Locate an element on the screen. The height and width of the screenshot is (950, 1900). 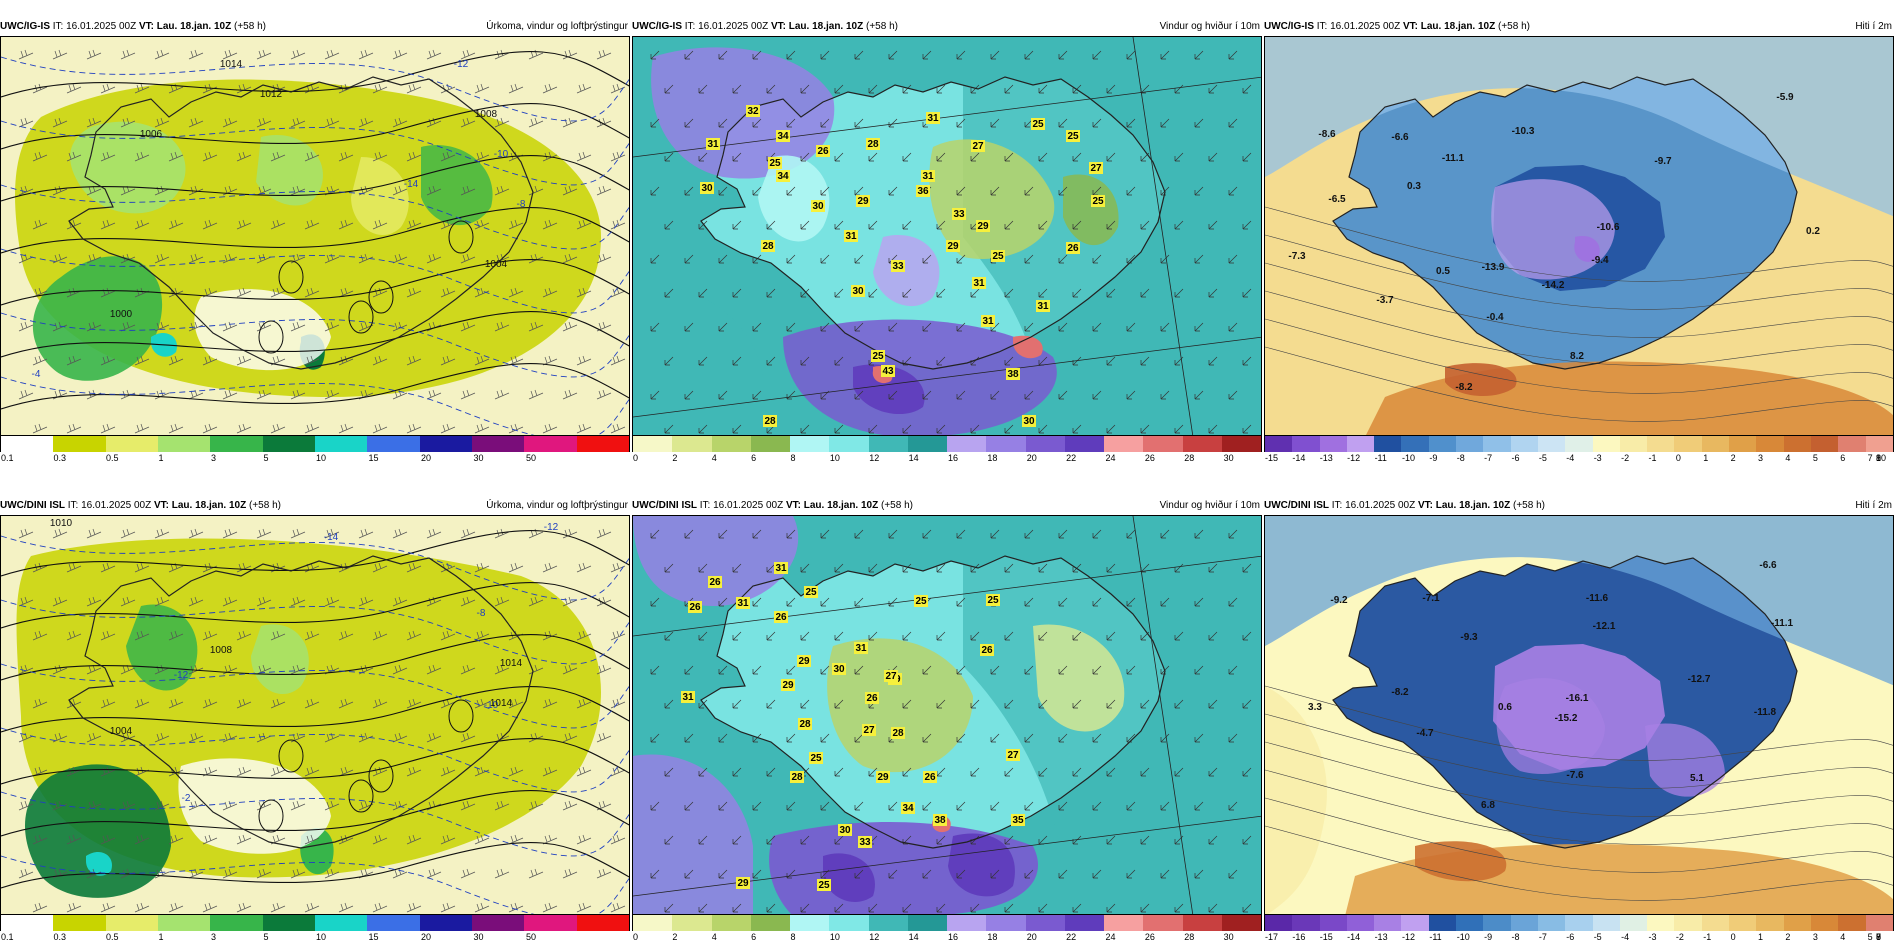
isobars is located at coordinates (315, 721).